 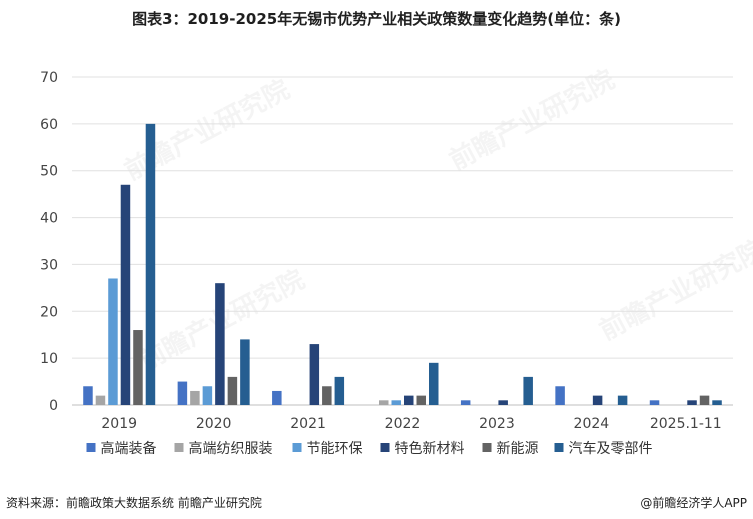 What do you see at coordinates (49, 125) in the screenshot?
I see `y-tick-label: 60` at bounding box center [49, 125].